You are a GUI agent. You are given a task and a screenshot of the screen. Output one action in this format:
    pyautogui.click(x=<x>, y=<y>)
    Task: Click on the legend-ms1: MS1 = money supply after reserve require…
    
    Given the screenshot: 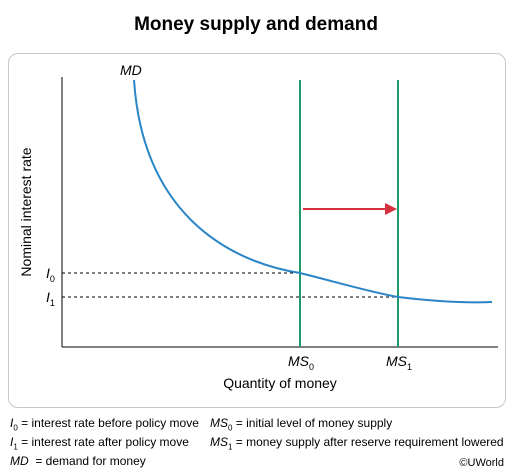 What is the action you would take?
    pyautogui.click(x=357, y=443)
    